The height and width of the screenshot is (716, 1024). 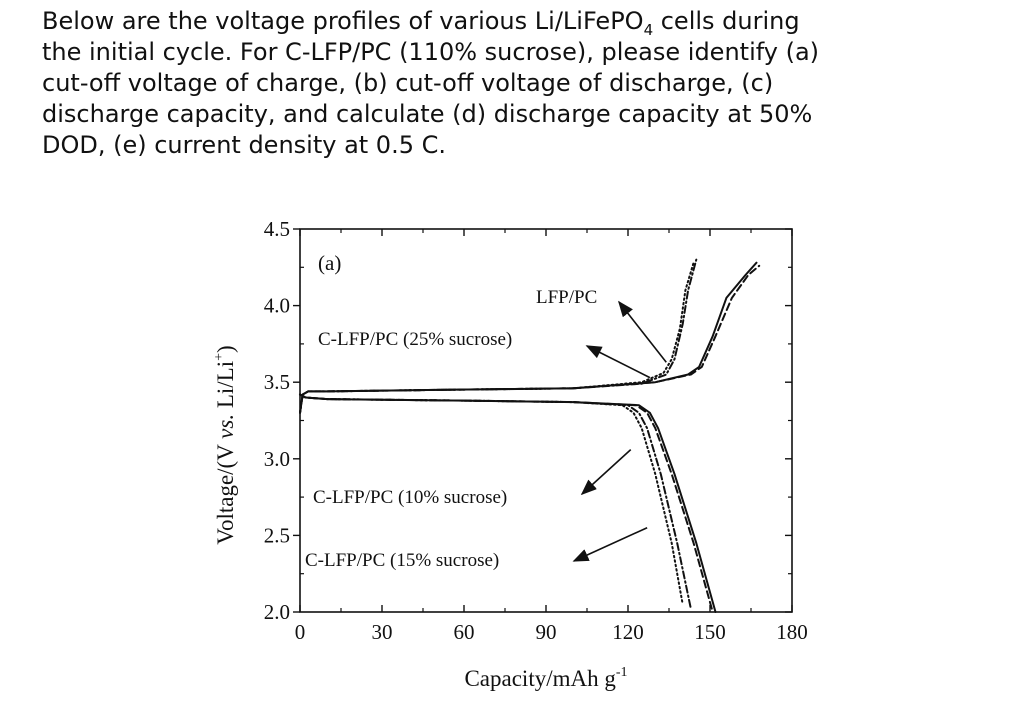 I want to click on x-tick-label: 120, so click(x=628, y=632).